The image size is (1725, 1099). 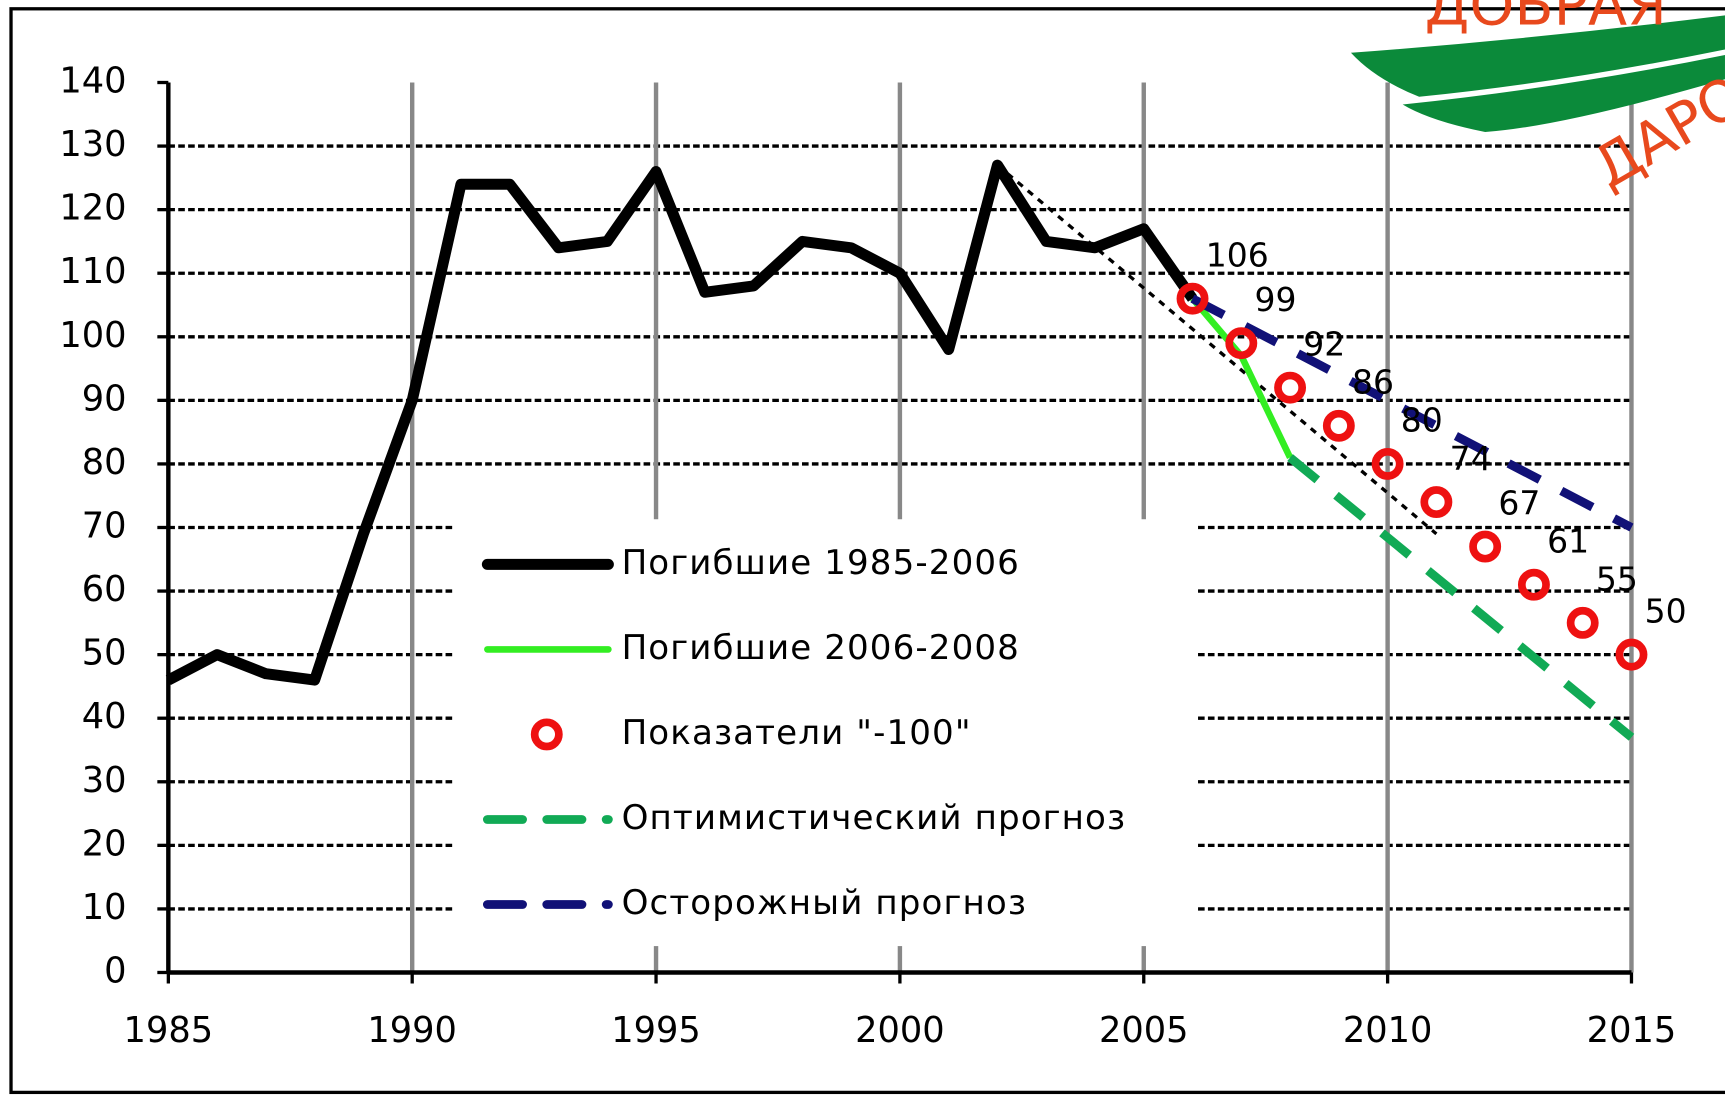 What do you see at coordinates (104, 843) in the screenshot?
I see `y-tick-label: 20` at bounding box center [104, 843].